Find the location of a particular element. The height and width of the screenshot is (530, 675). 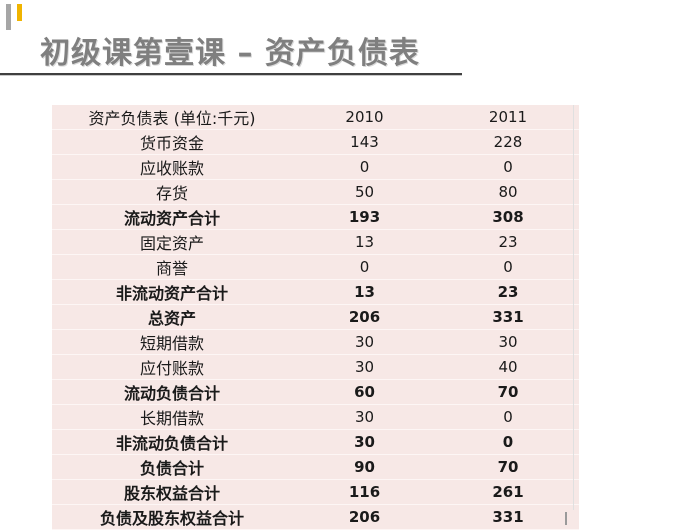

row-value-2010: 90 is located at coordinates (364, 467).